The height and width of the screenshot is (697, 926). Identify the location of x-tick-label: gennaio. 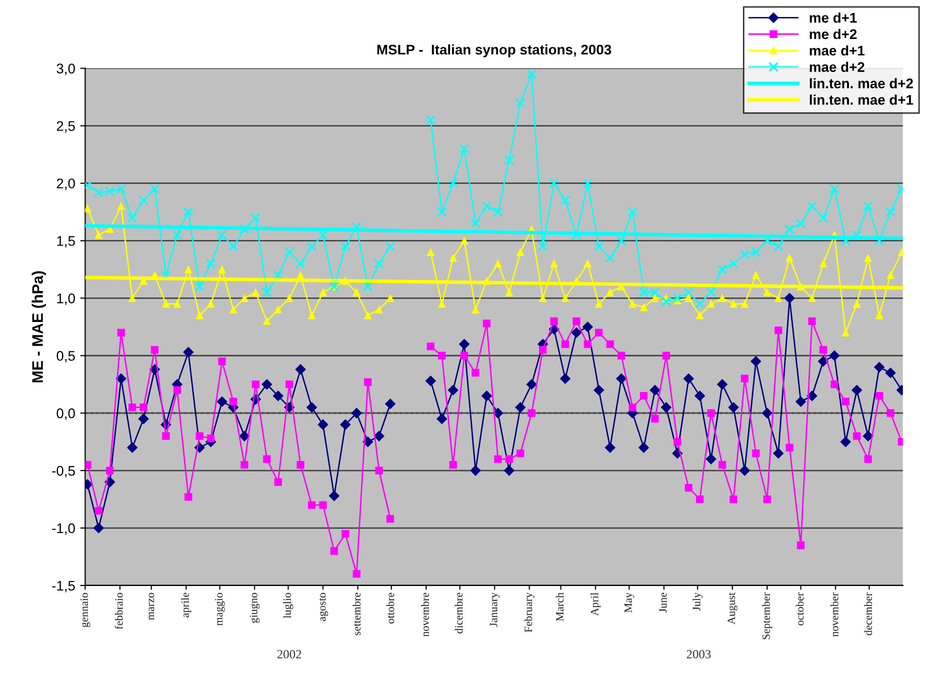
(85, 610).